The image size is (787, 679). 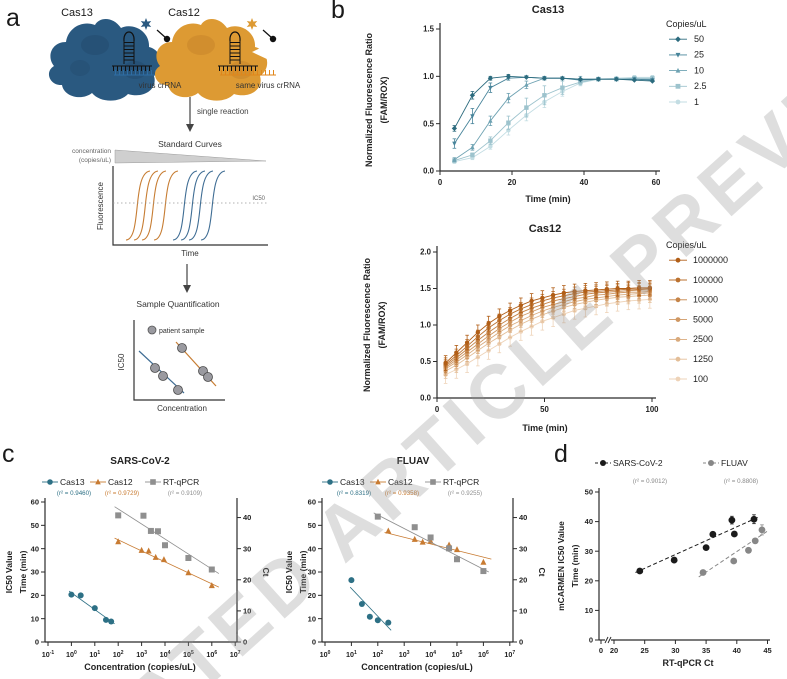 What do you see at coordinates (182, 212) in the screenshot?
I see `standard-curves-plot: IC50 Fluorescence Time` at bounding box center [182, 212].